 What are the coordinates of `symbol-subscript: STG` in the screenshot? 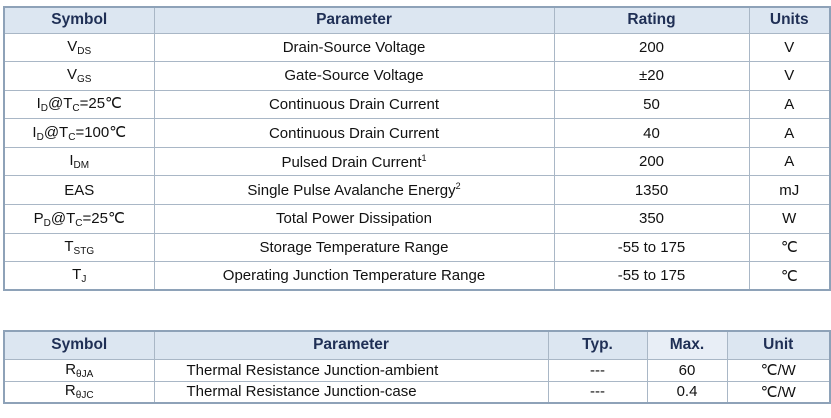 It's located at (84, 251).